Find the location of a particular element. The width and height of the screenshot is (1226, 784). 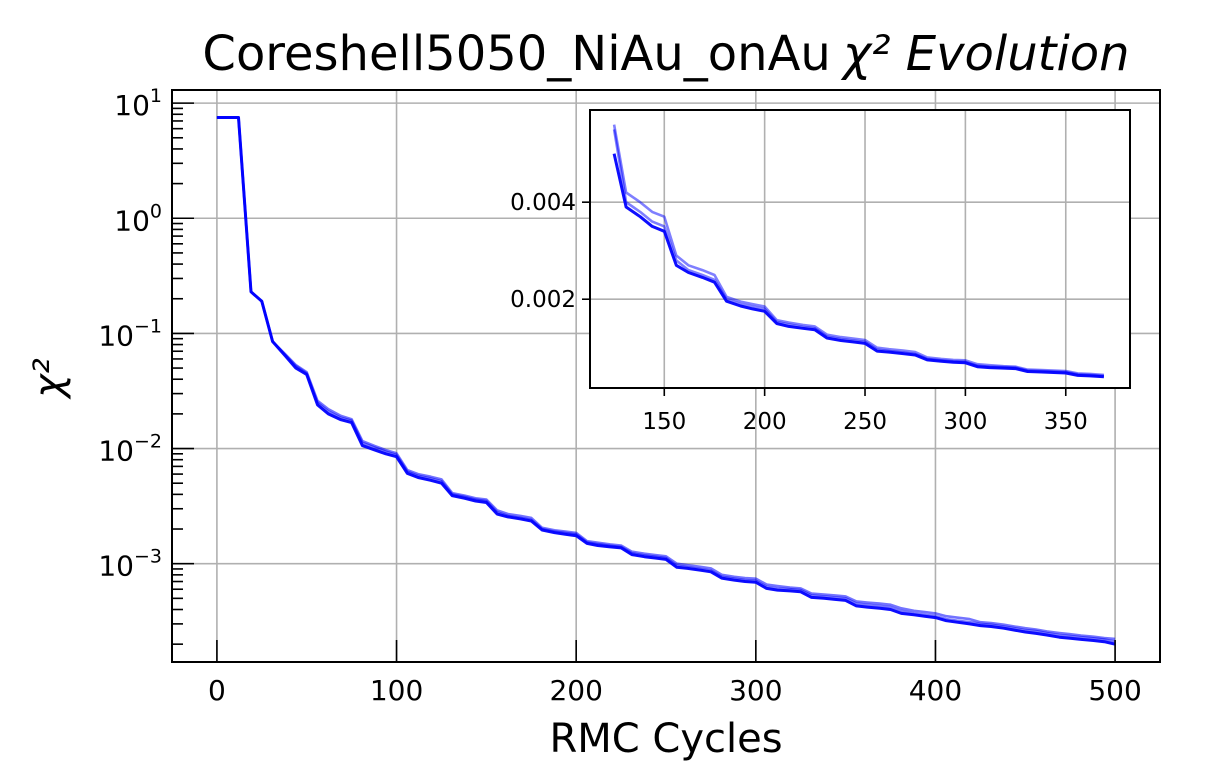

y-tick-label: 10⁻² is located at coordinates (130, 449).